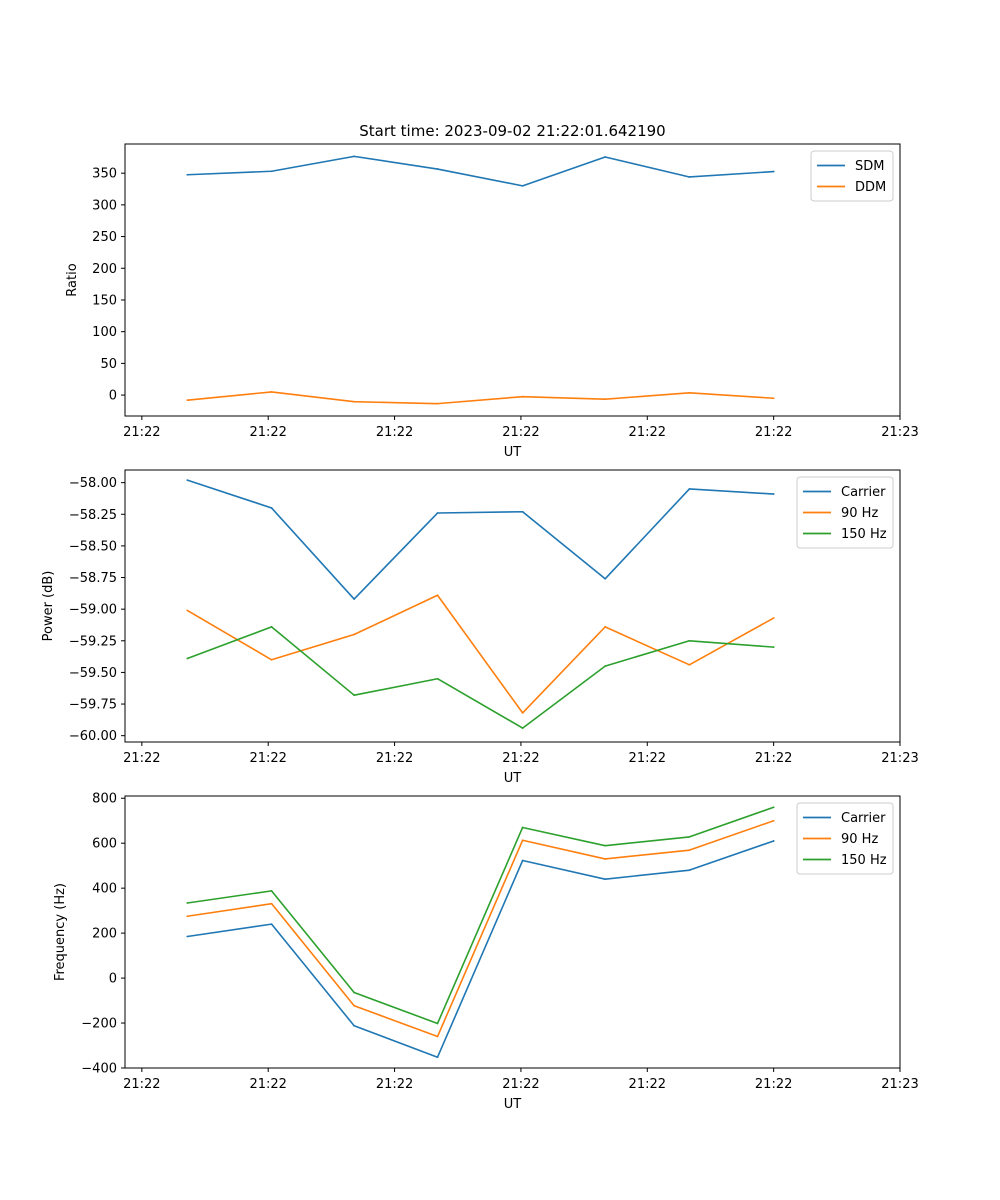 This screenshot has width=1000, height=1200. I want to click on y-tick-label: 600, so click(104, 844).